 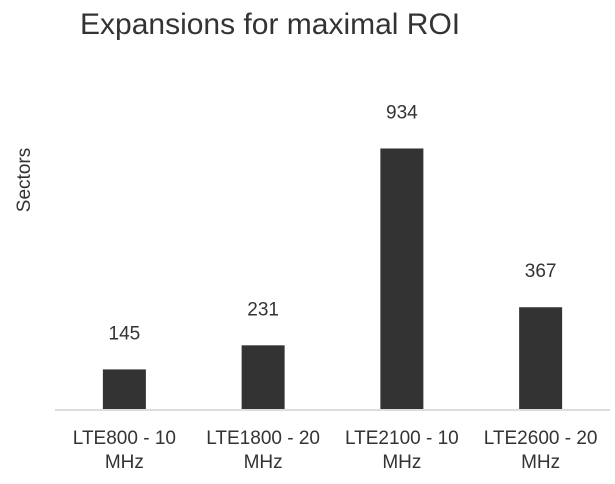 What do you see at coordinates (402, 438) in the screenshot?
I see `x-tick-label-line: LTE2100 - 10` at bounding box center [402, 438].